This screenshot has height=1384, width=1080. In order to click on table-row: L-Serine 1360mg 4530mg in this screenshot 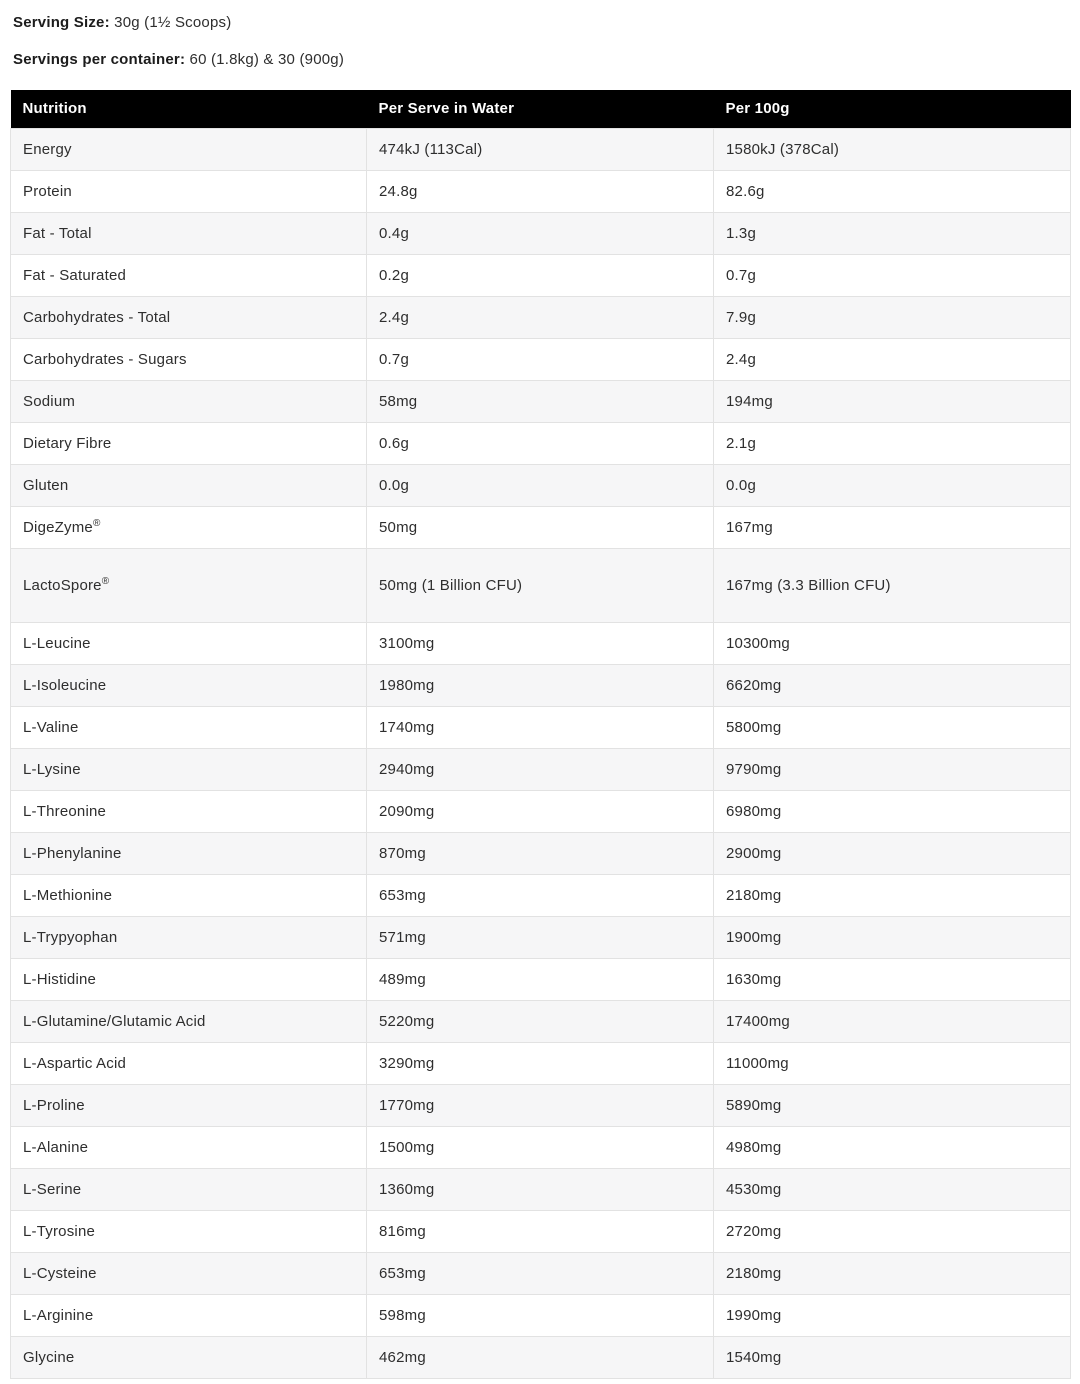, I will do `click(540, 1189)`.